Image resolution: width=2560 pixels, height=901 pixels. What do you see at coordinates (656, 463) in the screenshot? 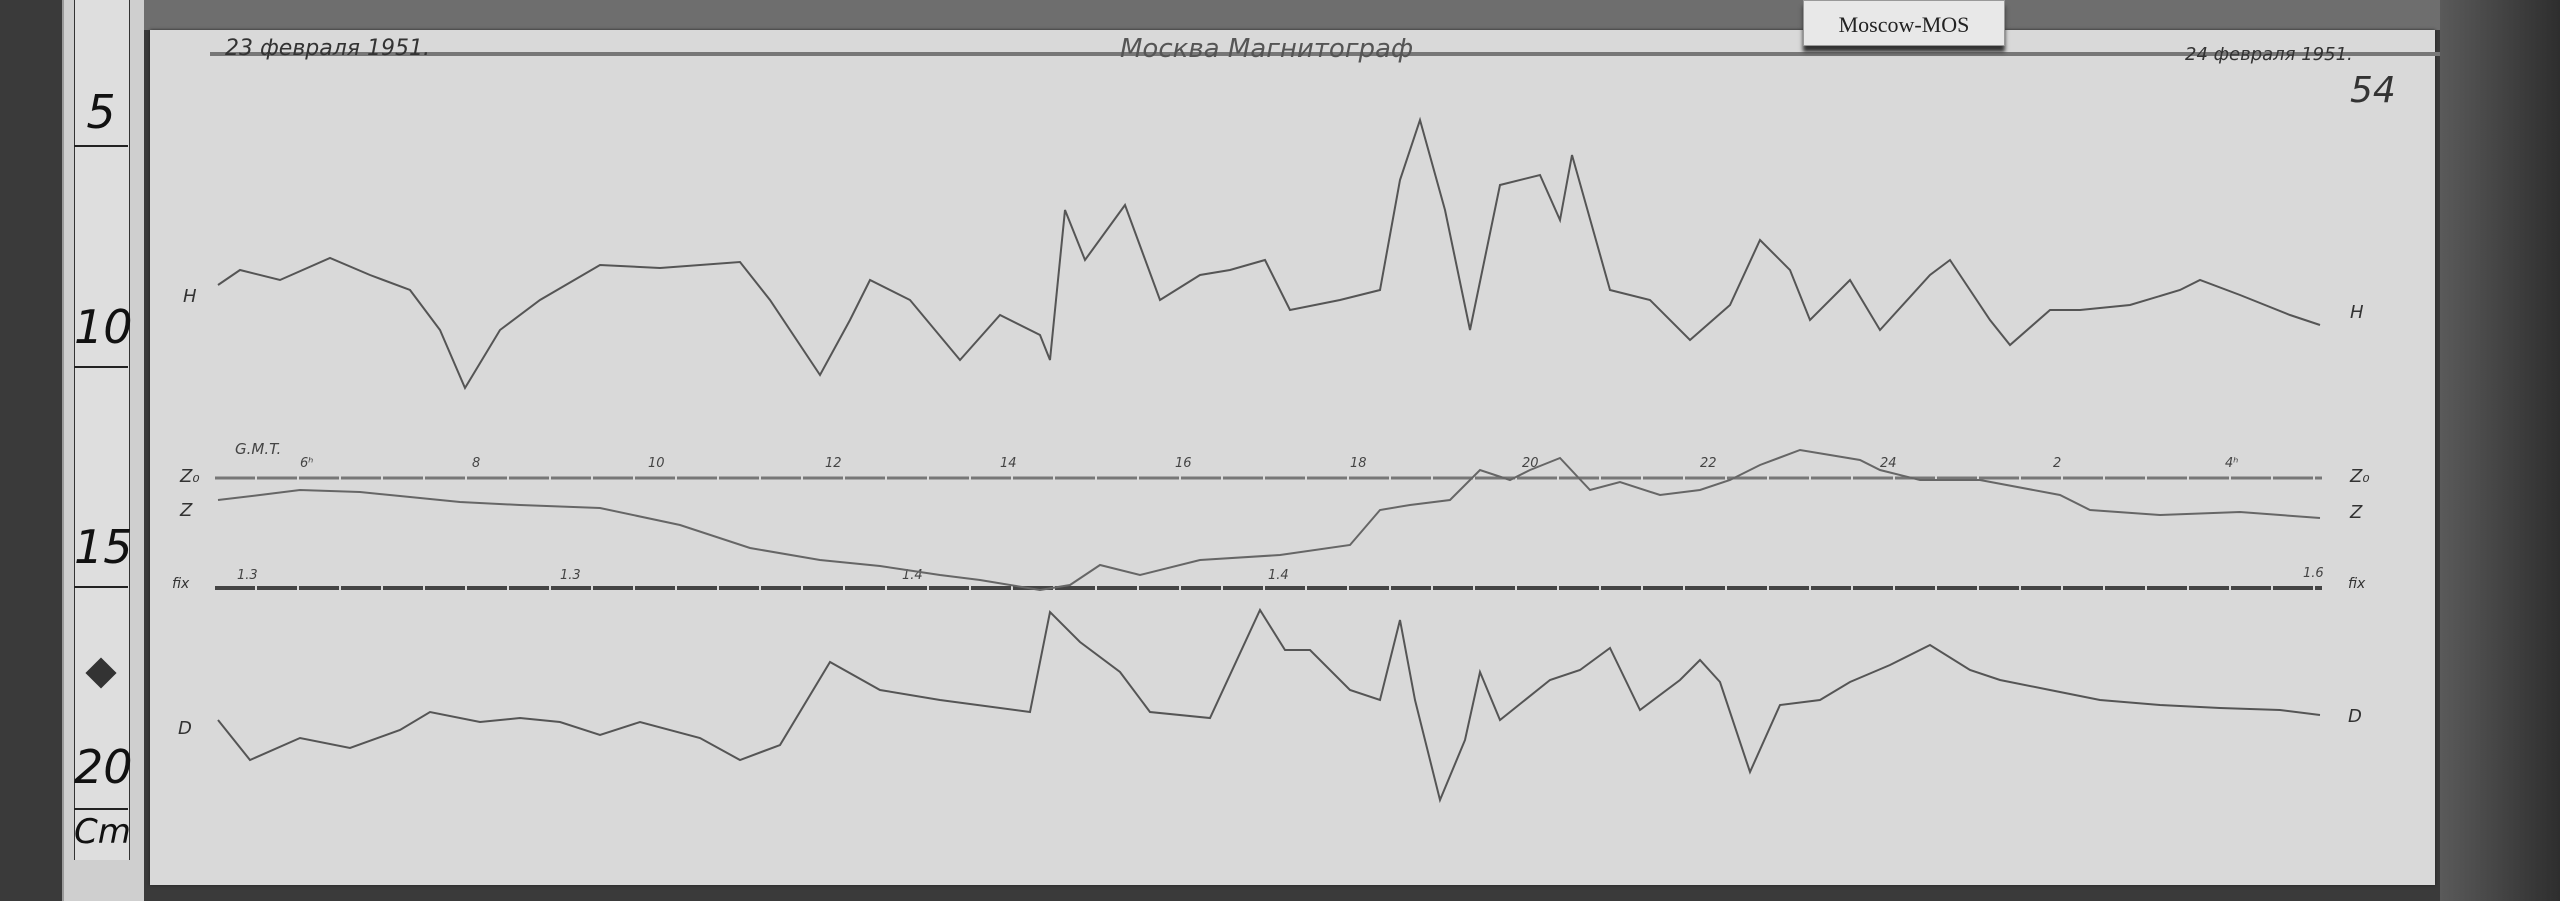
I see `hour-tick: 10` at bounding box center [656, 463].